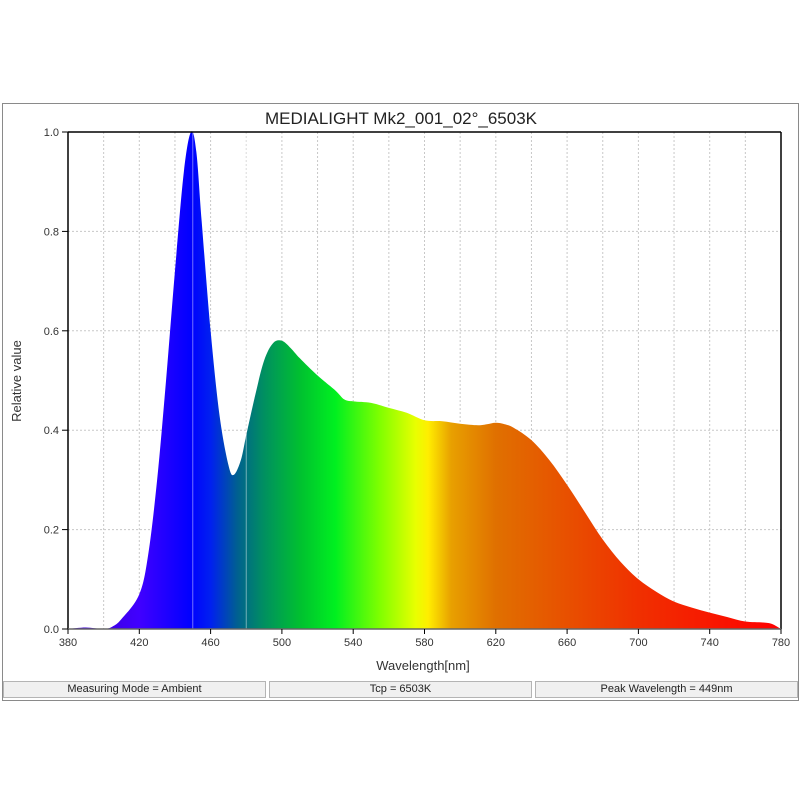 The height and width of the screenshot is (800, 802). Describe the element at coordinates (422, 665) in the screenshot. I see `x-axis-label: Wavelength[nm]` at that location.